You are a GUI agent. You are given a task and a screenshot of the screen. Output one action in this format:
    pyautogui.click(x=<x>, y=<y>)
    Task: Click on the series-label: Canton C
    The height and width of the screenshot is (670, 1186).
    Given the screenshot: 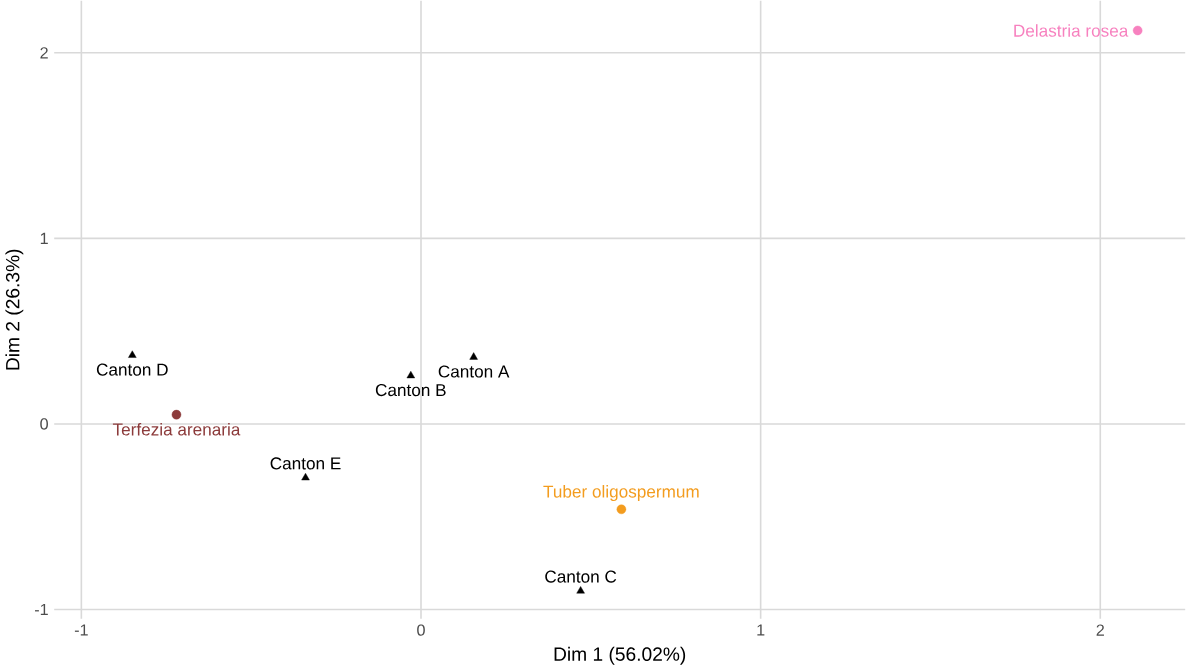 What is the action you would take?
    pyautogui.click(x=581, y=576)
    